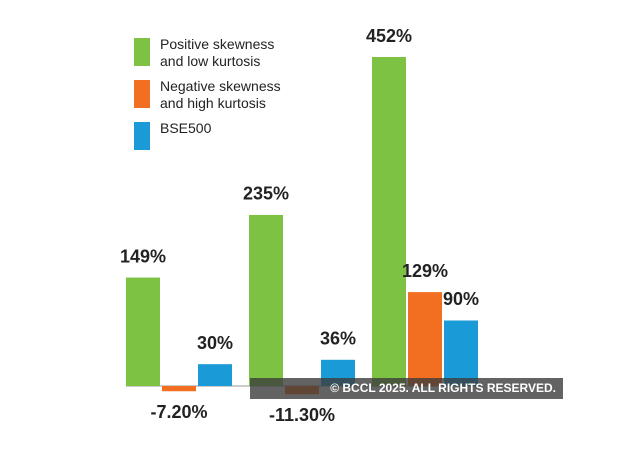 The width and height of the screenshot is (630, 453). What do you see at coordinates (425, 271) in the screenshot?
I see `value-label: 129%` at bounding box center [425, 271].